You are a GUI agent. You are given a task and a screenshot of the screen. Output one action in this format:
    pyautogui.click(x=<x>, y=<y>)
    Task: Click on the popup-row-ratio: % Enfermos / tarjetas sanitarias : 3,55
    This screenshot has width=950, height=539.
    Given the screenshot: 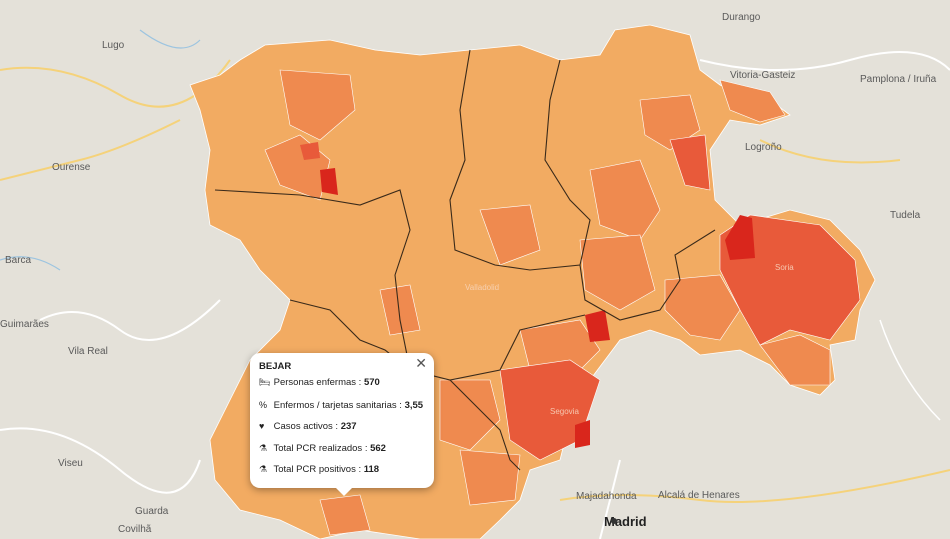 What is the action you would take?
    pyautogui.click(x=341, y=405)
    